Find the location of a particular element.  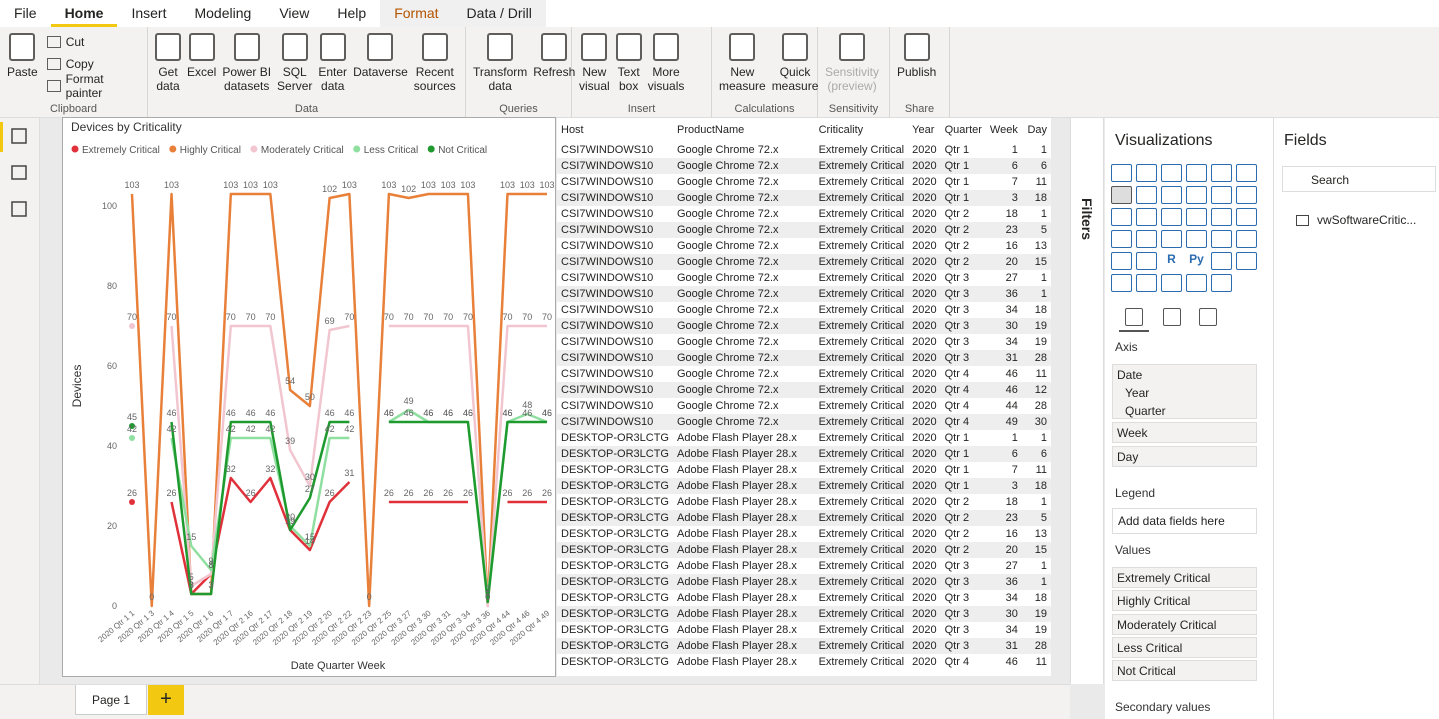

column-header: Quarter is located at coordinates (963, 130).